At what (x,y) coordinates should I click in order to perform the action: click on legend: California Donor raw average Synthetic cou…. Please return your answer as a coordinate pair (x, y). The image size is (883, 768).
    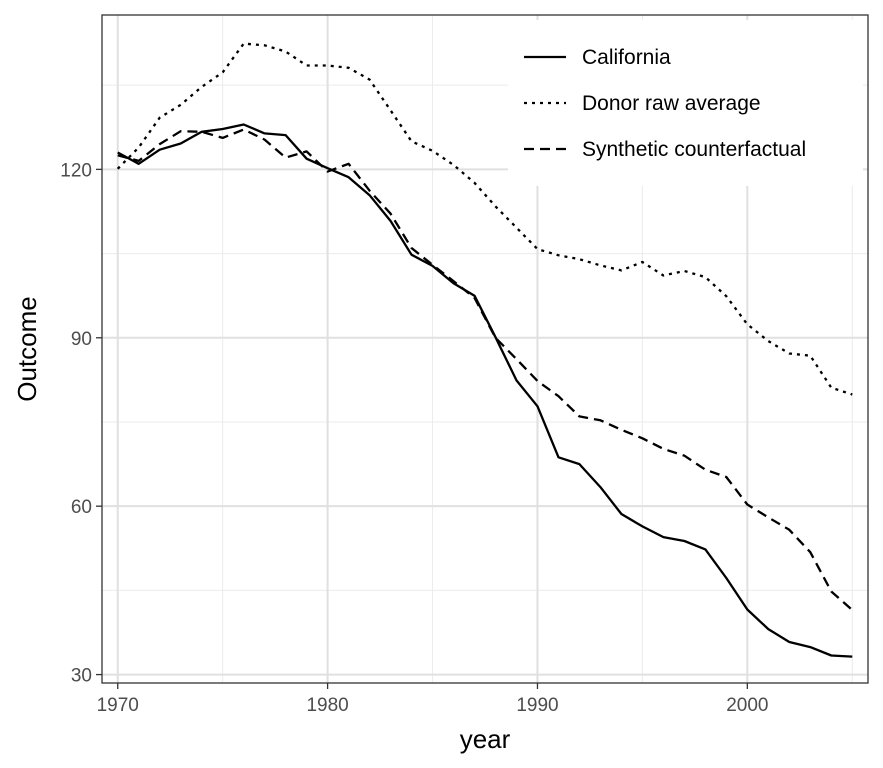
    Looking at the image, I should click on (685, 103).